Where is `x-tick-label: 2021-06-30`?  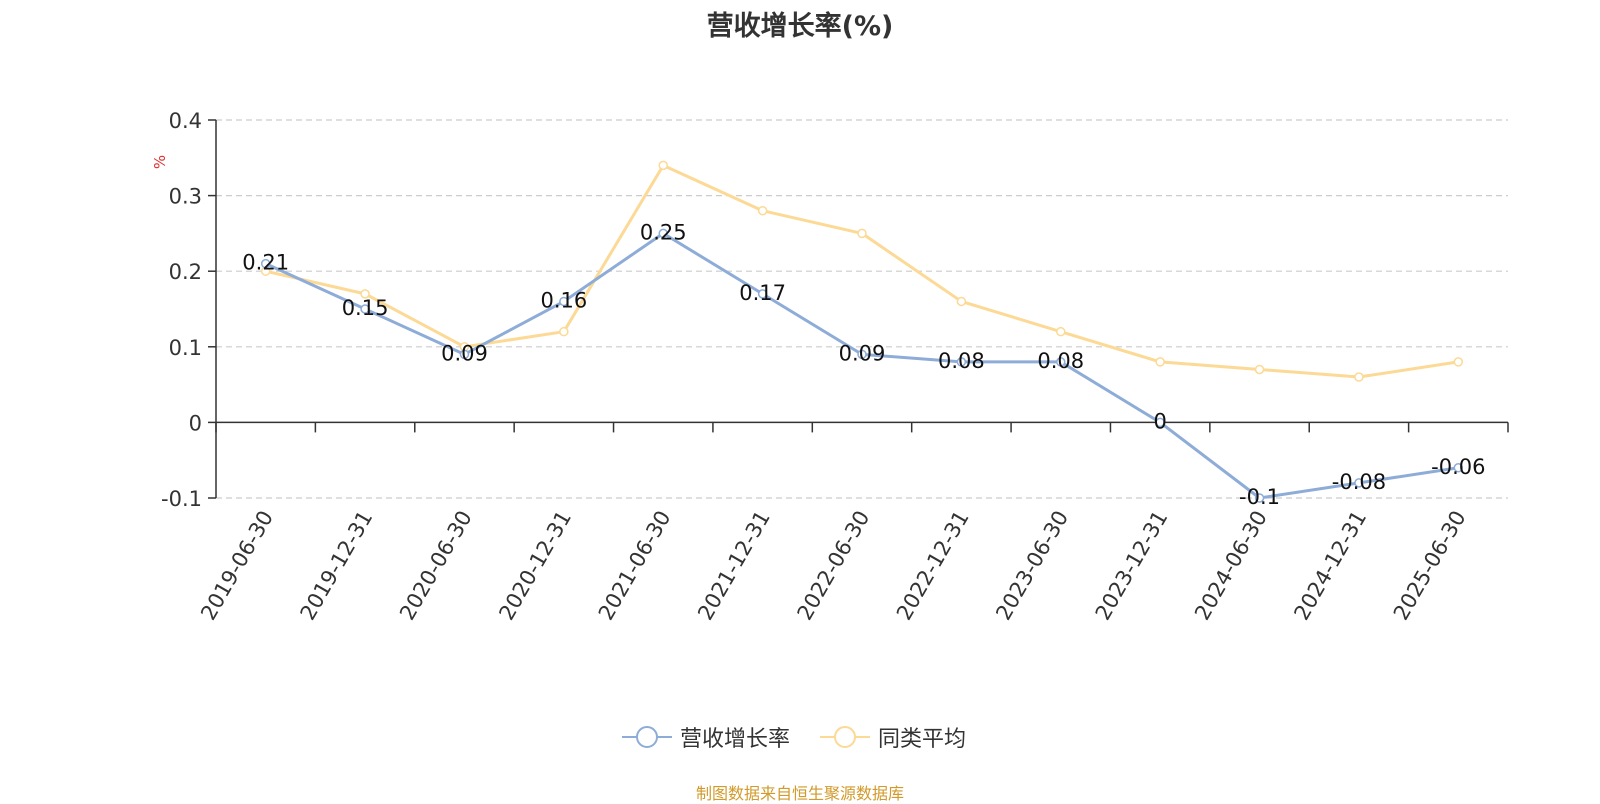 x-tick-label: 2021-06-30 is located at coordinates (635, 566).